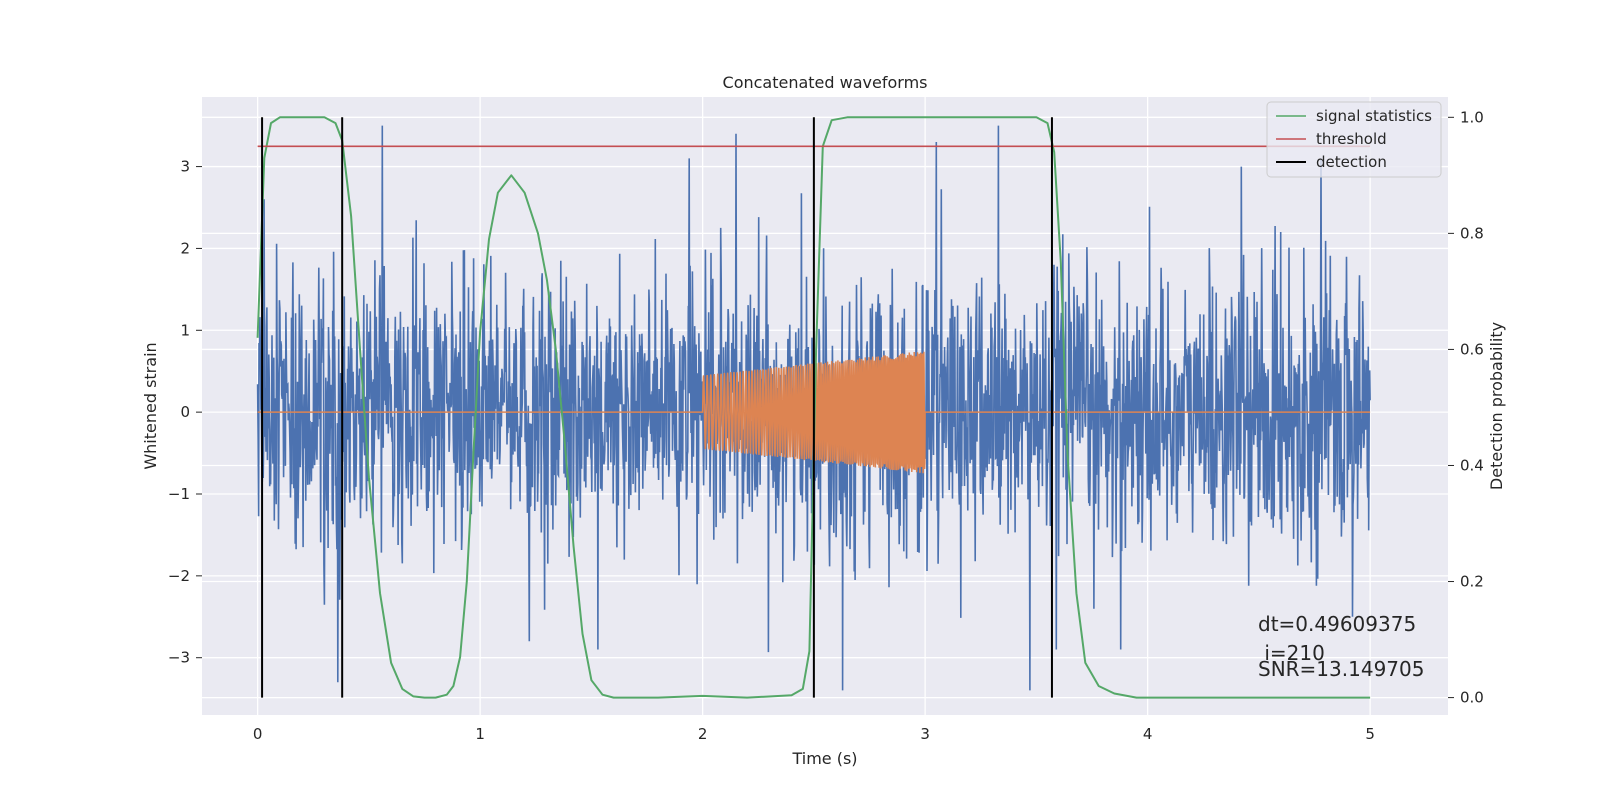 The image size is (1600, 800). What do you see at coordinates (179, 576) in the screenshot?
I see `y-tick-label: −2` at bounding box center [179, 576].